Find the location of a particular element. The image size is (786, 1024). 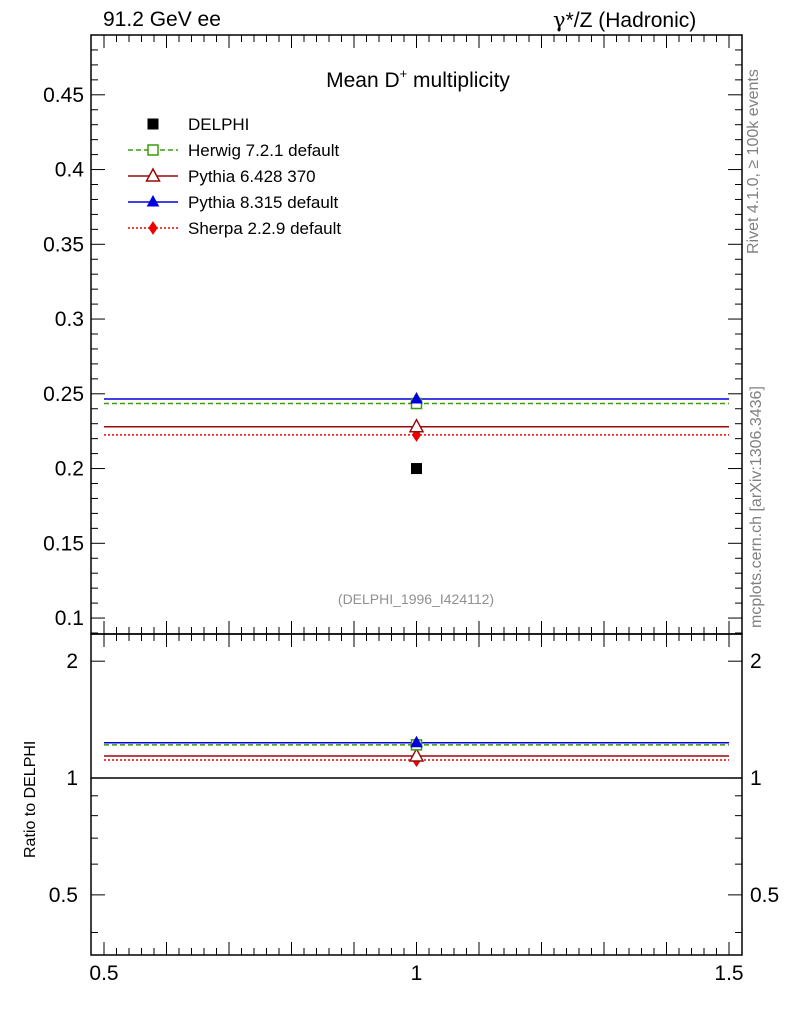

series-marker-pythia6 is located at coordinates (416, 425).